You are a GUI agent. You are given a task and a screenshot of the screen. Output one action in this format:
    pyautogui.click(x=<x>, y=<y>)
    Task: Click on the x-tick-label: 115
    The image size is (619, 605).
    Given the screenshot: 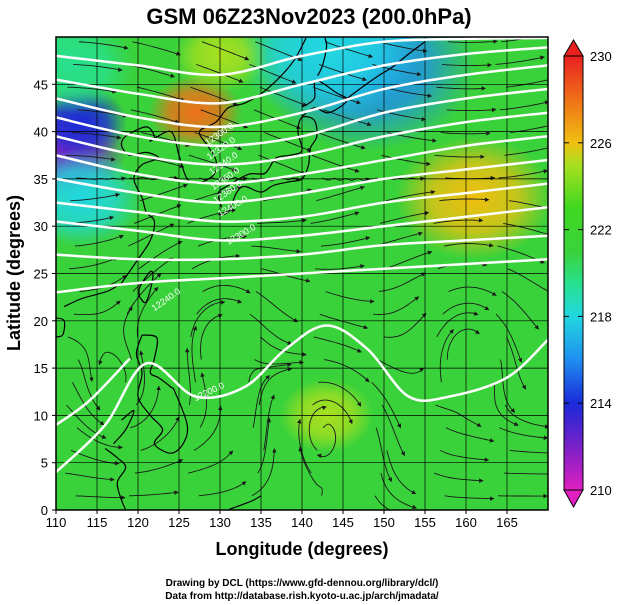 What is the action you would take?
    pyautogui.click(x=97, y=522)
    